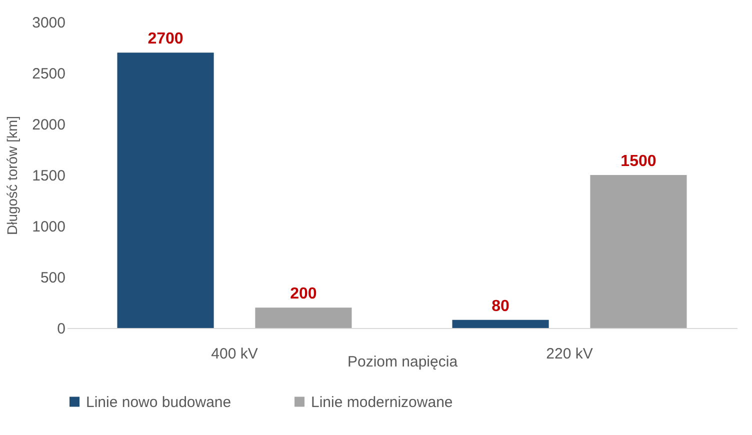 The image size is (752, 435). What do you see at coordinates (49, 23) in the screenshot?
I see `y-tick-label: 3000` at bounding box center [49, 23].